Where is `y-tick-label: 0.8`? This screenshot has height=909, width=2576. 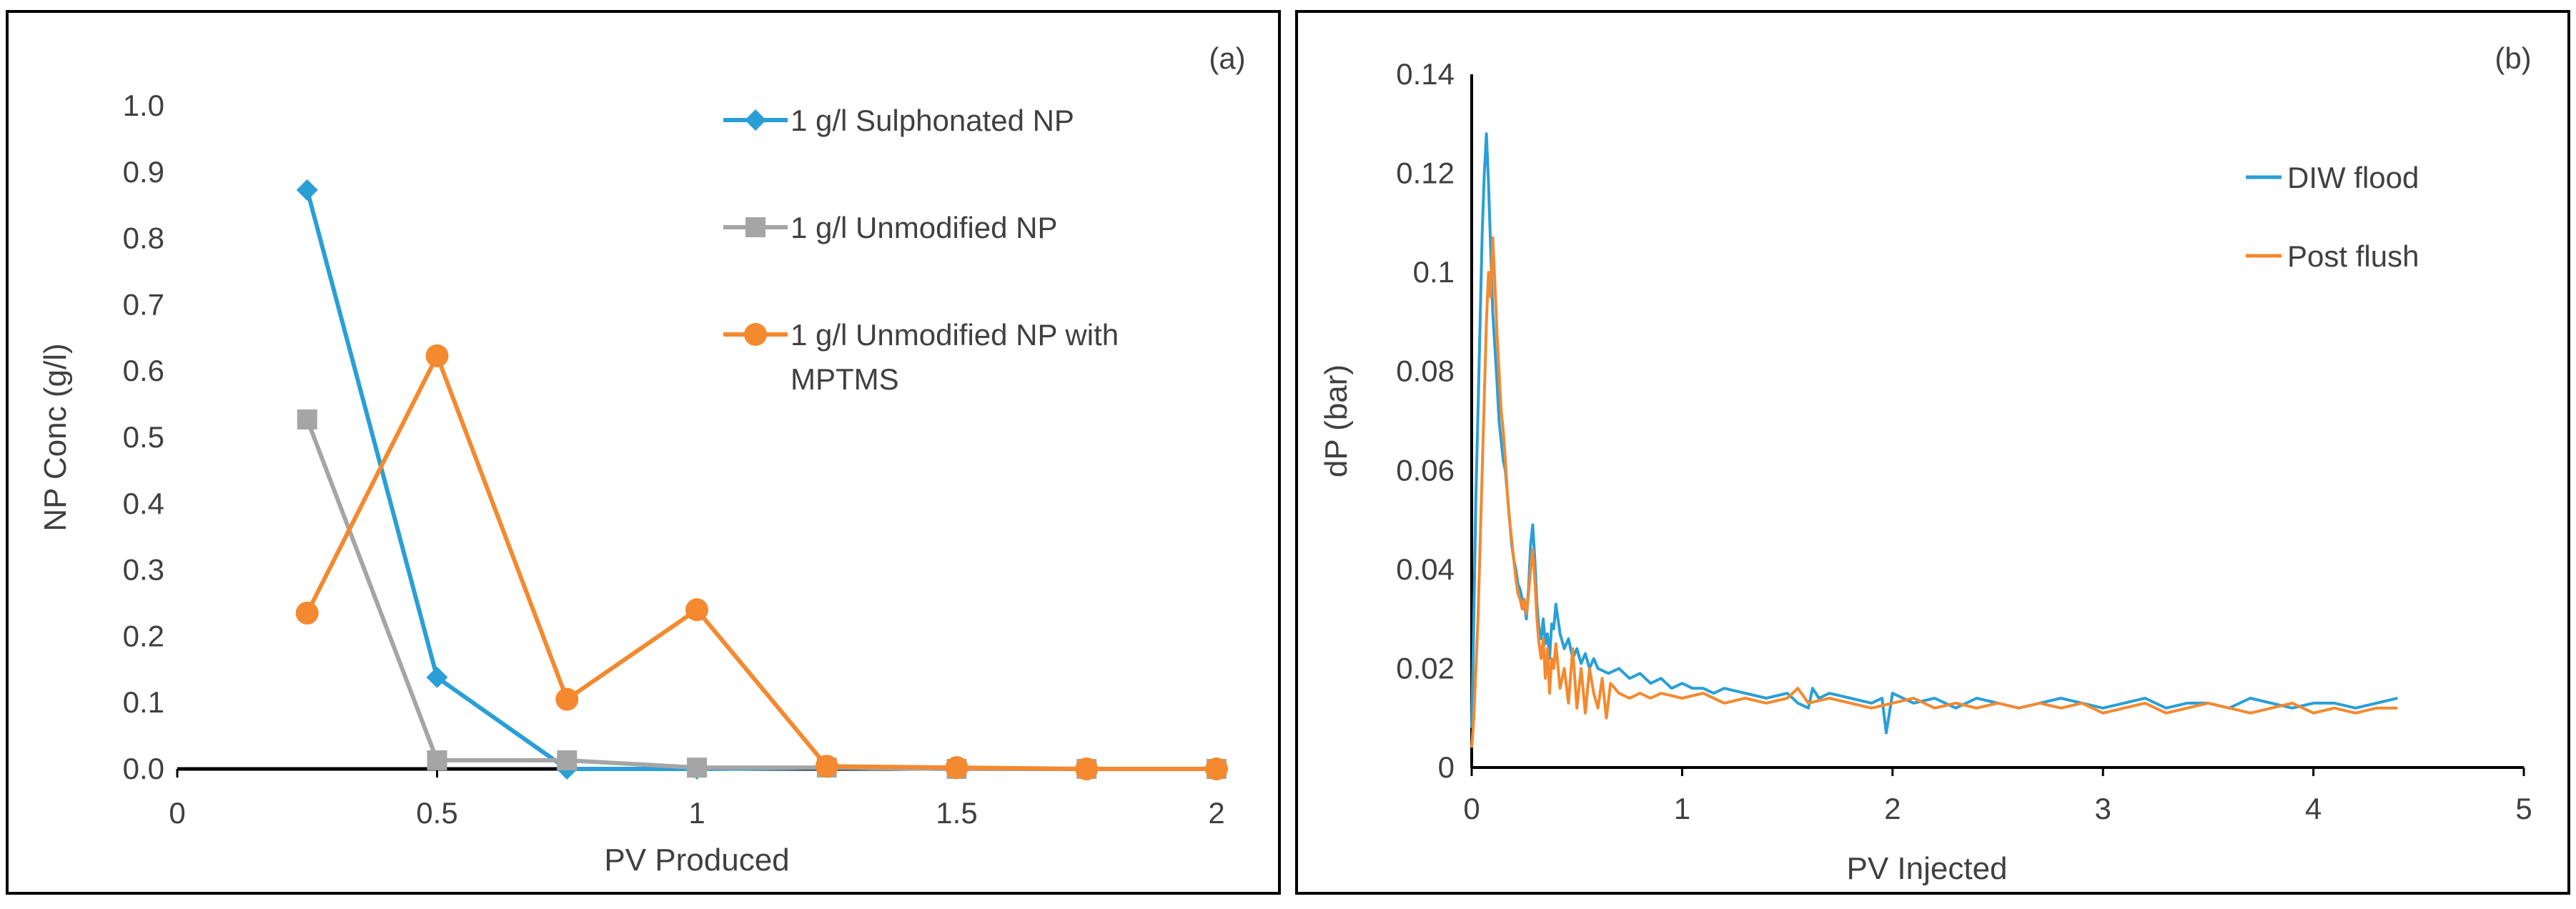
y-tick-label: 0.8 is located at coordinates (143, 239).